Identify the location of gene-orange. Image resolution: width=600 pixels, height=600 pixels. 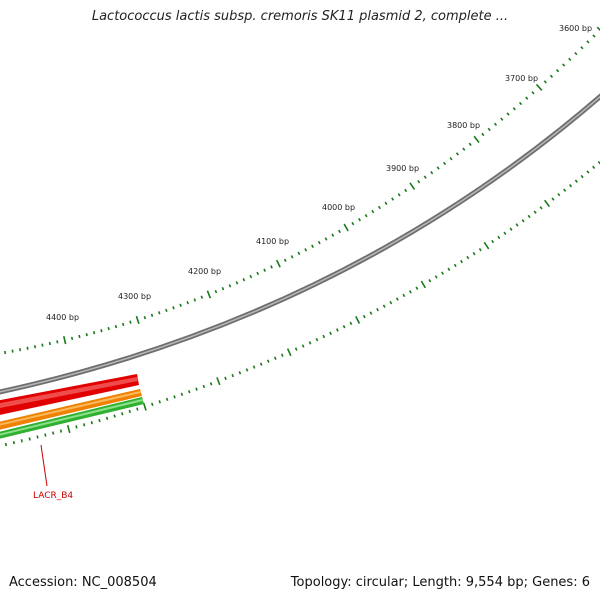
(71, 410).